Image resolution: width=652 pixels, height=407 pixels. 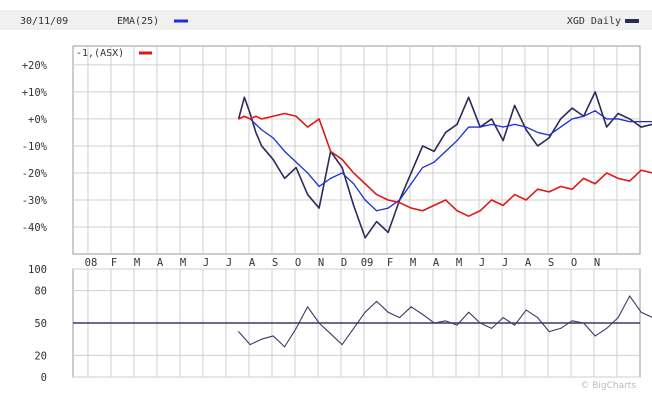 I want to click on y-tick-label: -40%, so click(x=35, y=228).